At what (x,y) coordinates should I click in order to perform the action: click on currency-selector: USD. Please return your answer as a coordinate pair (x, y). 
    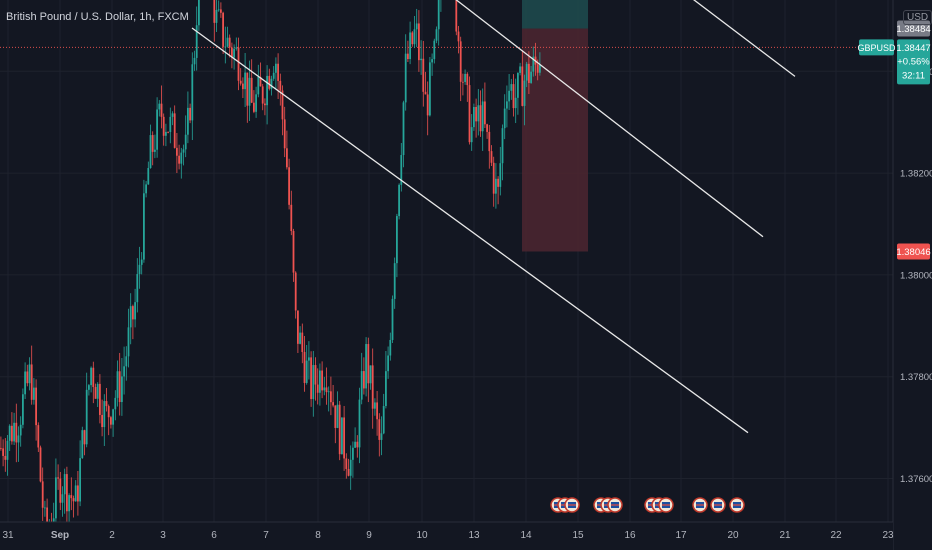
    Looking at the image, I should click on (917, 17).